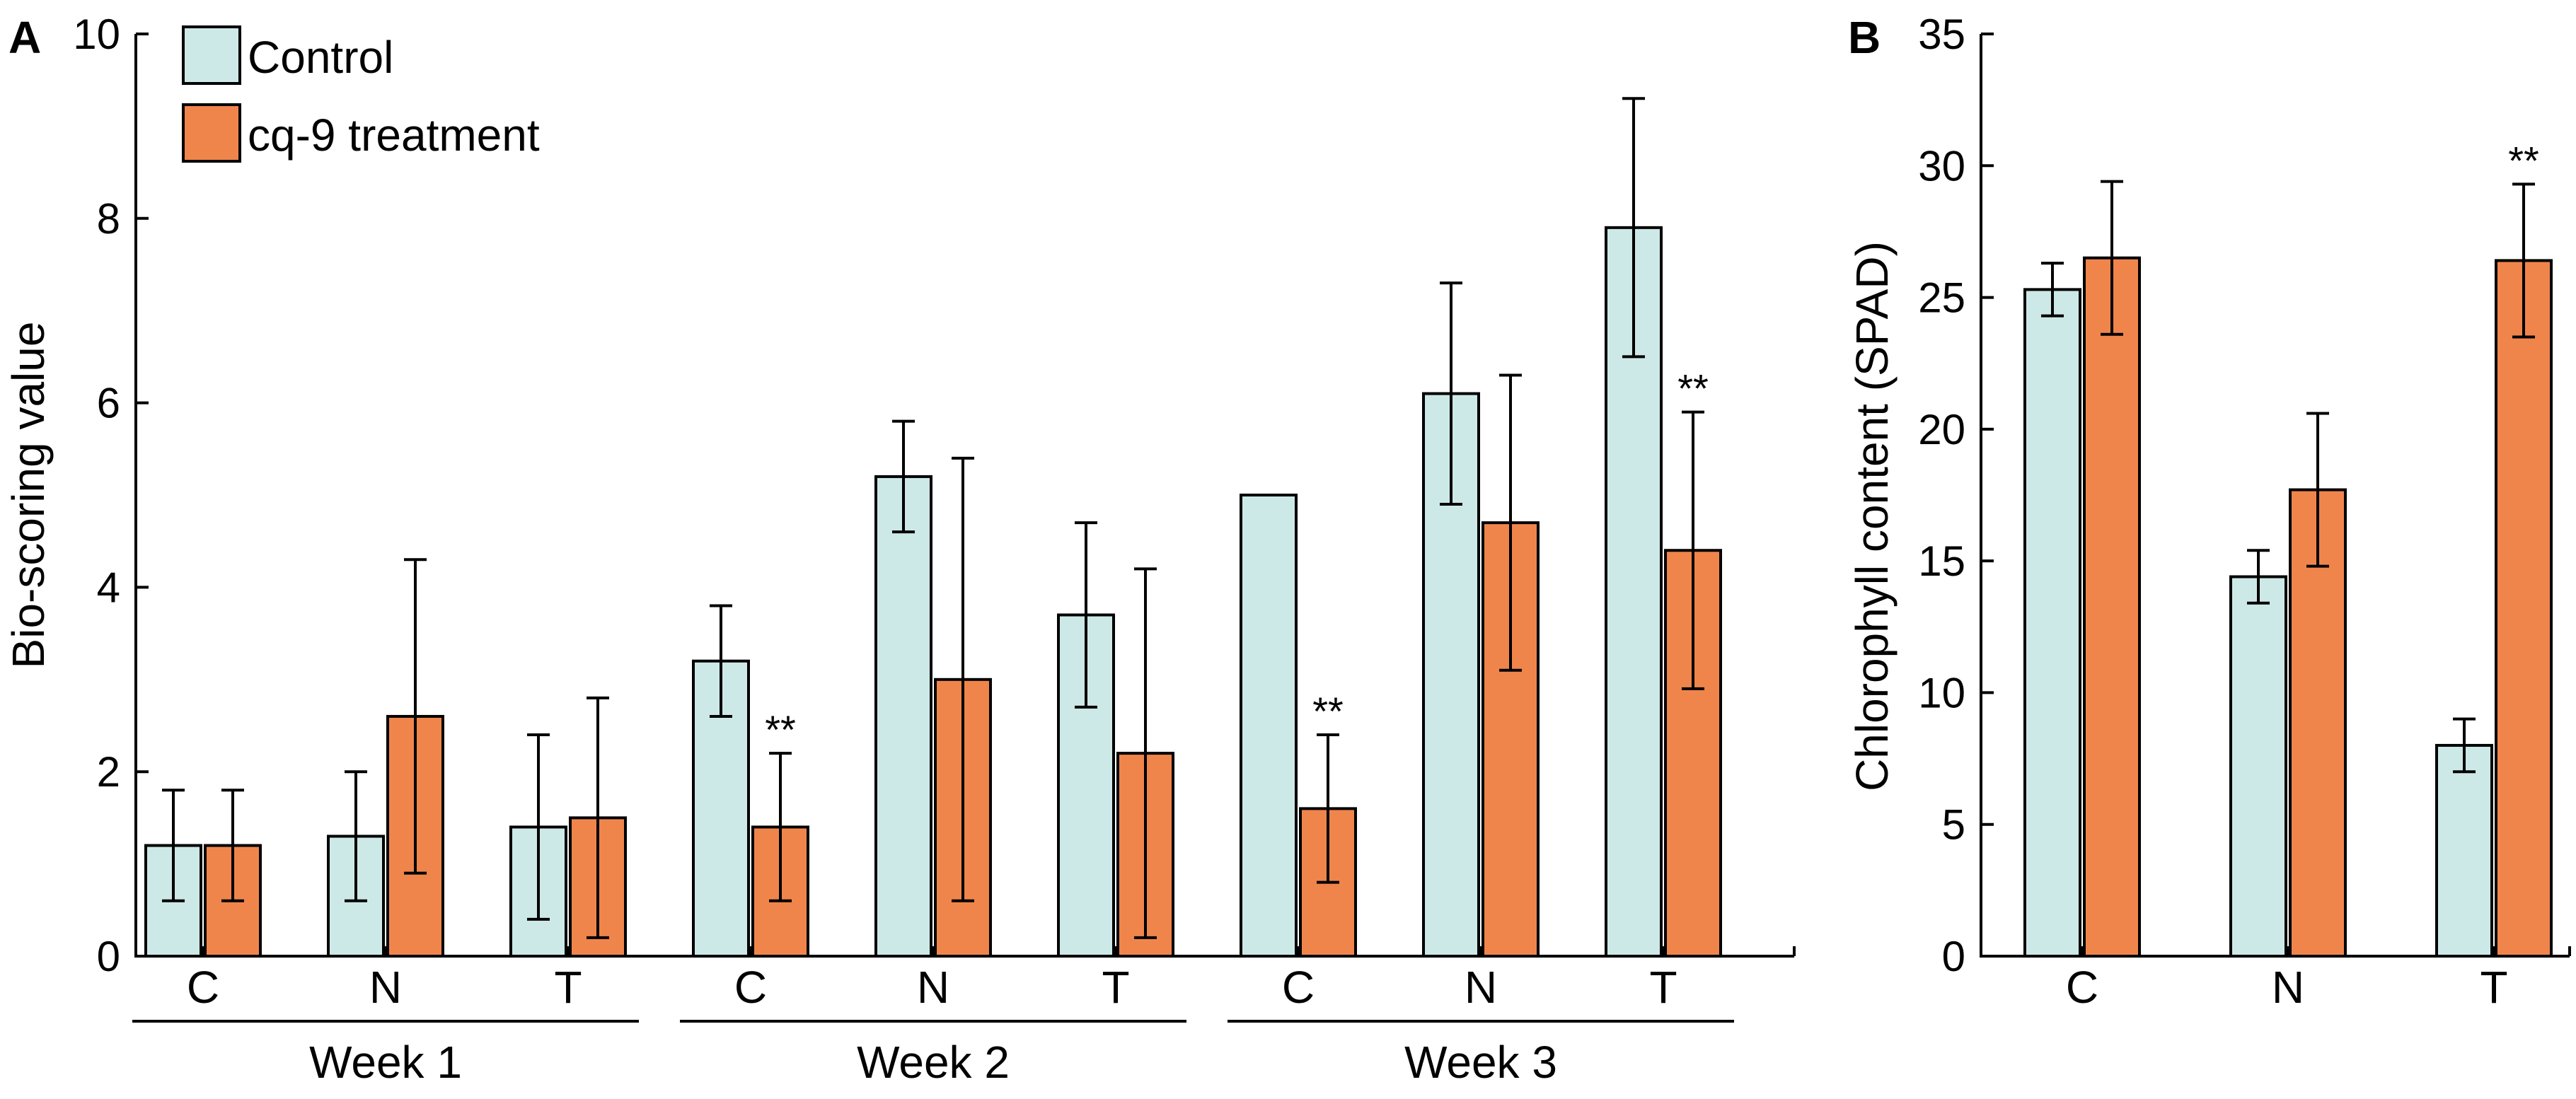  What do you see at coordinates (1864, 37) in the screenshot?
I see `panel-b-label: B` at bounding box center [1864, 37].